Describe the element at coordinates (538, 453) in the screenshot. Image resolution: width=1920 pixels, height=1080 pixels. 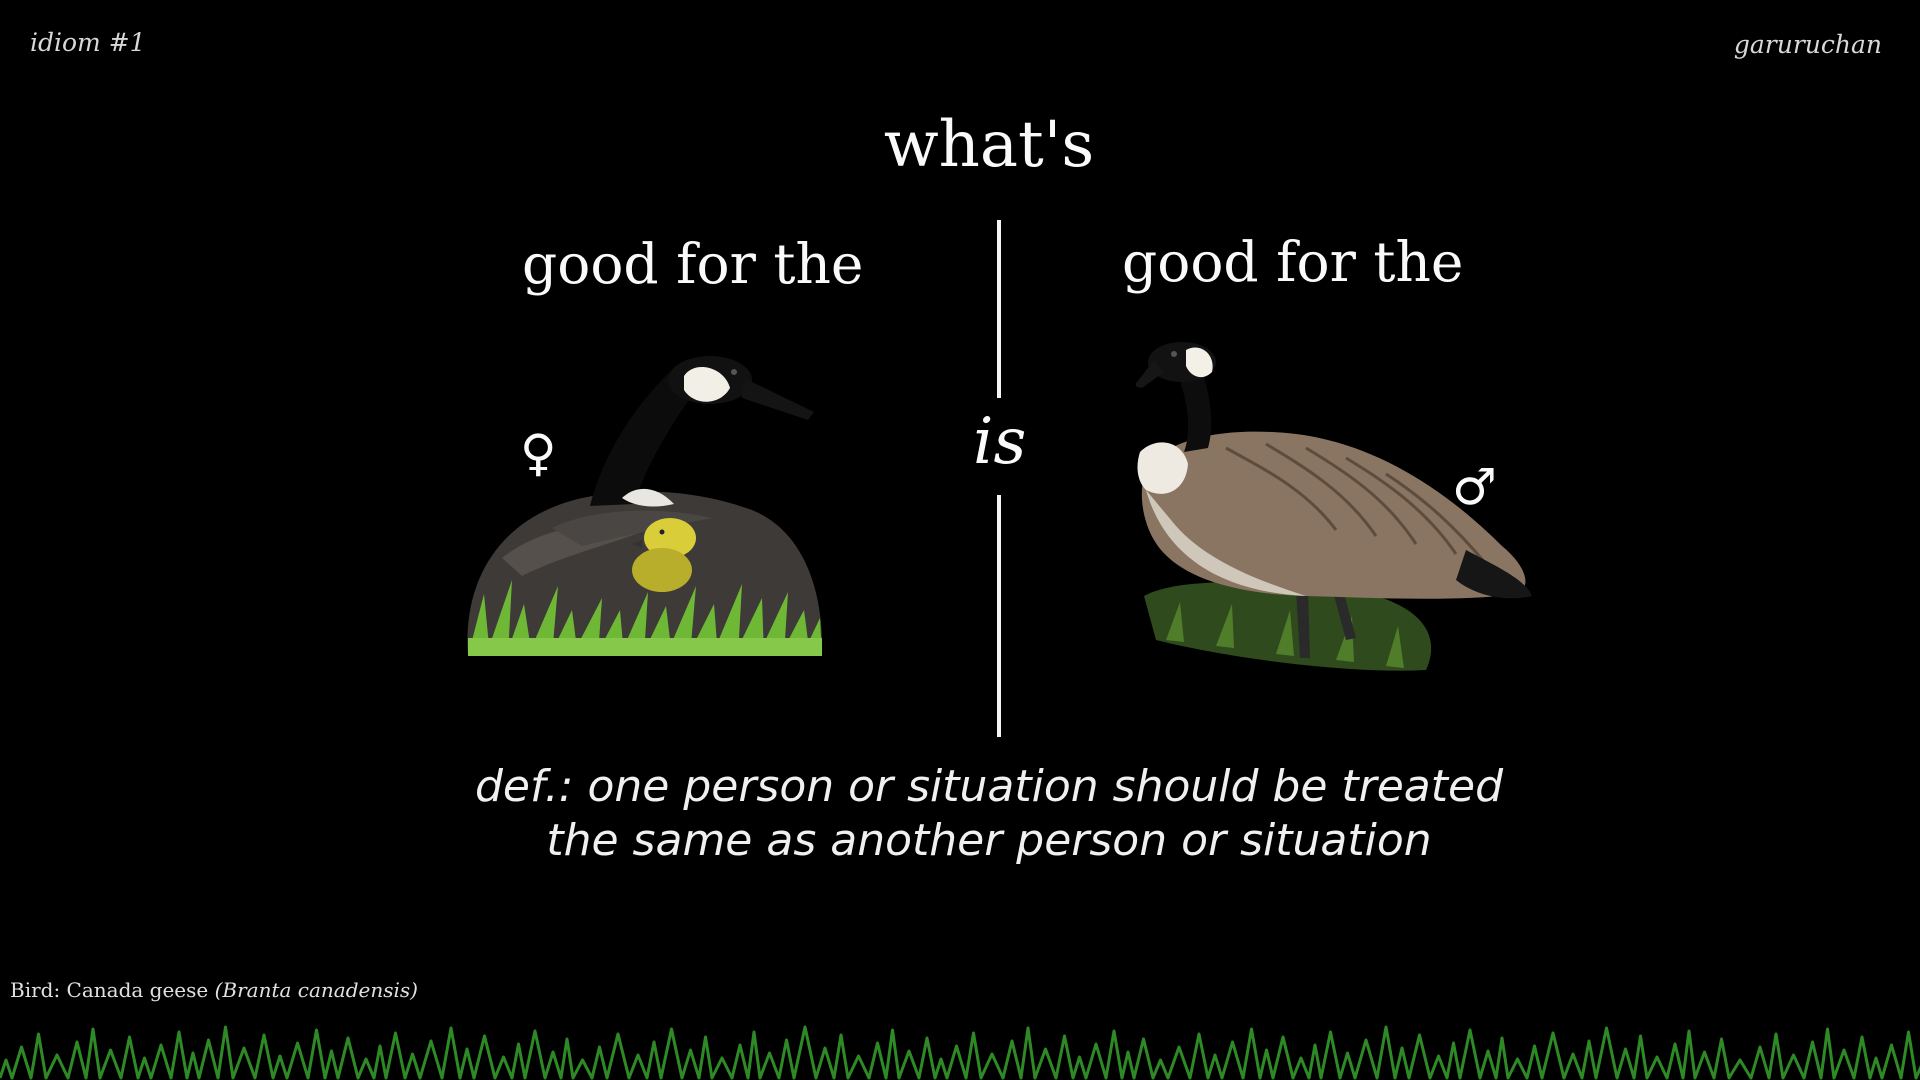
I see `female-symbol-icon: ♀` at that location.